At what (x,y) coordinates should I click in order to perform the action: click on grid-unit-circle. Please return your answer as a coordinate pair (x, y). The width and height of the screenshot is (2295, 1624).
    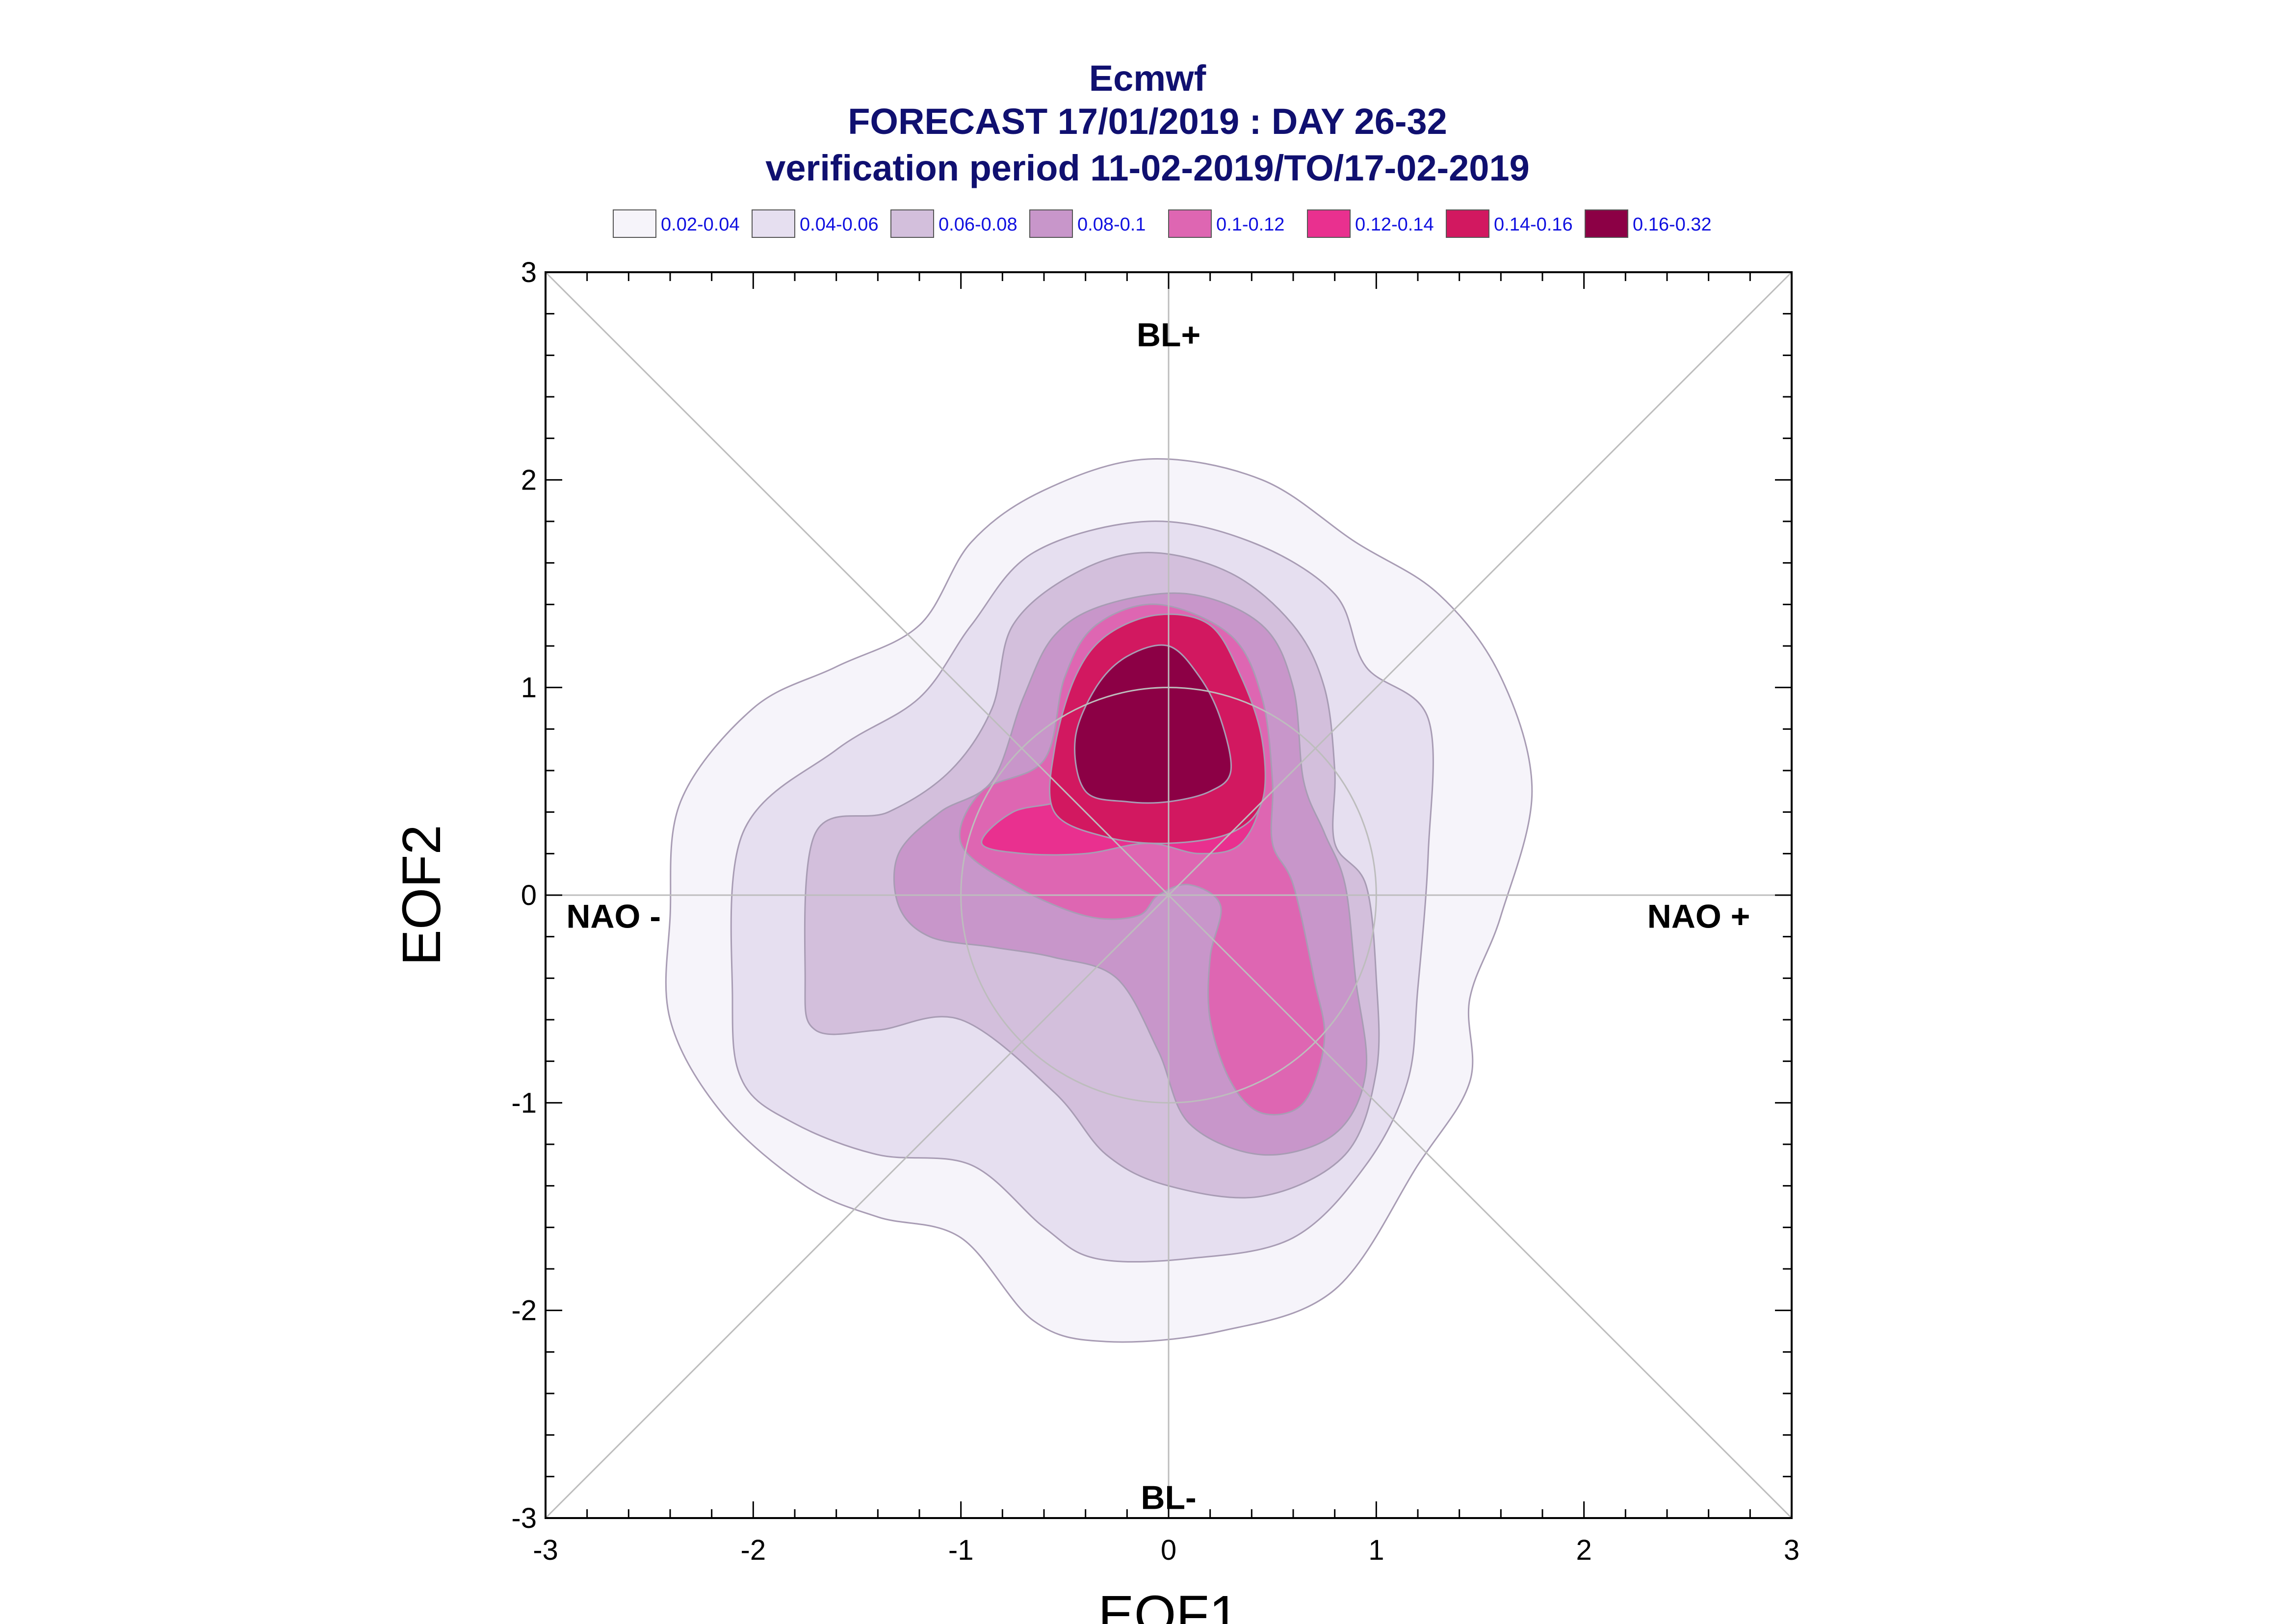
    Looking at the image, I should click on (1168, 895).